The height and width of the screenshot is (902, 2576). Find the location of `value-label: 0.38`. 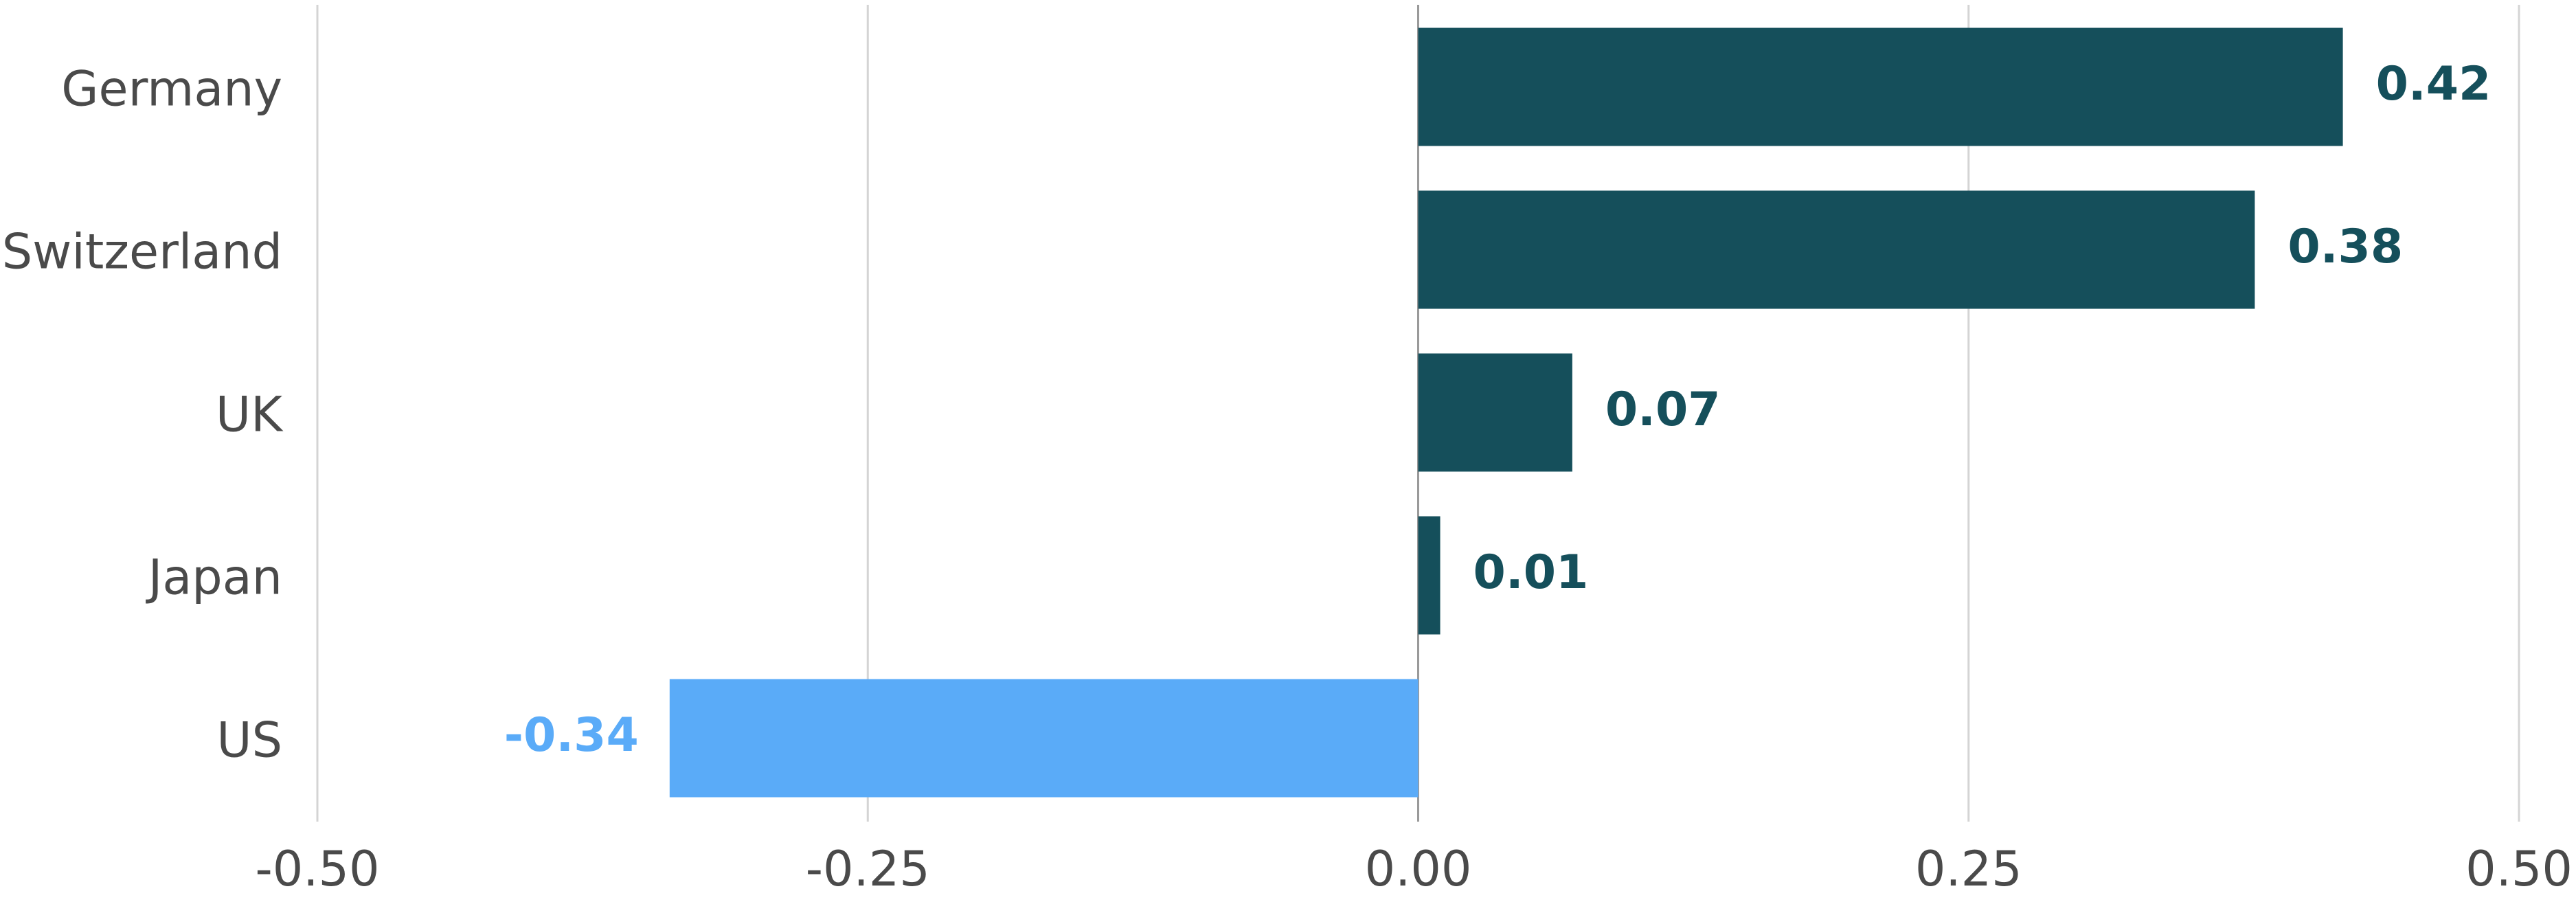

value-label: 0.38 is located at coordinates (2345, 247).